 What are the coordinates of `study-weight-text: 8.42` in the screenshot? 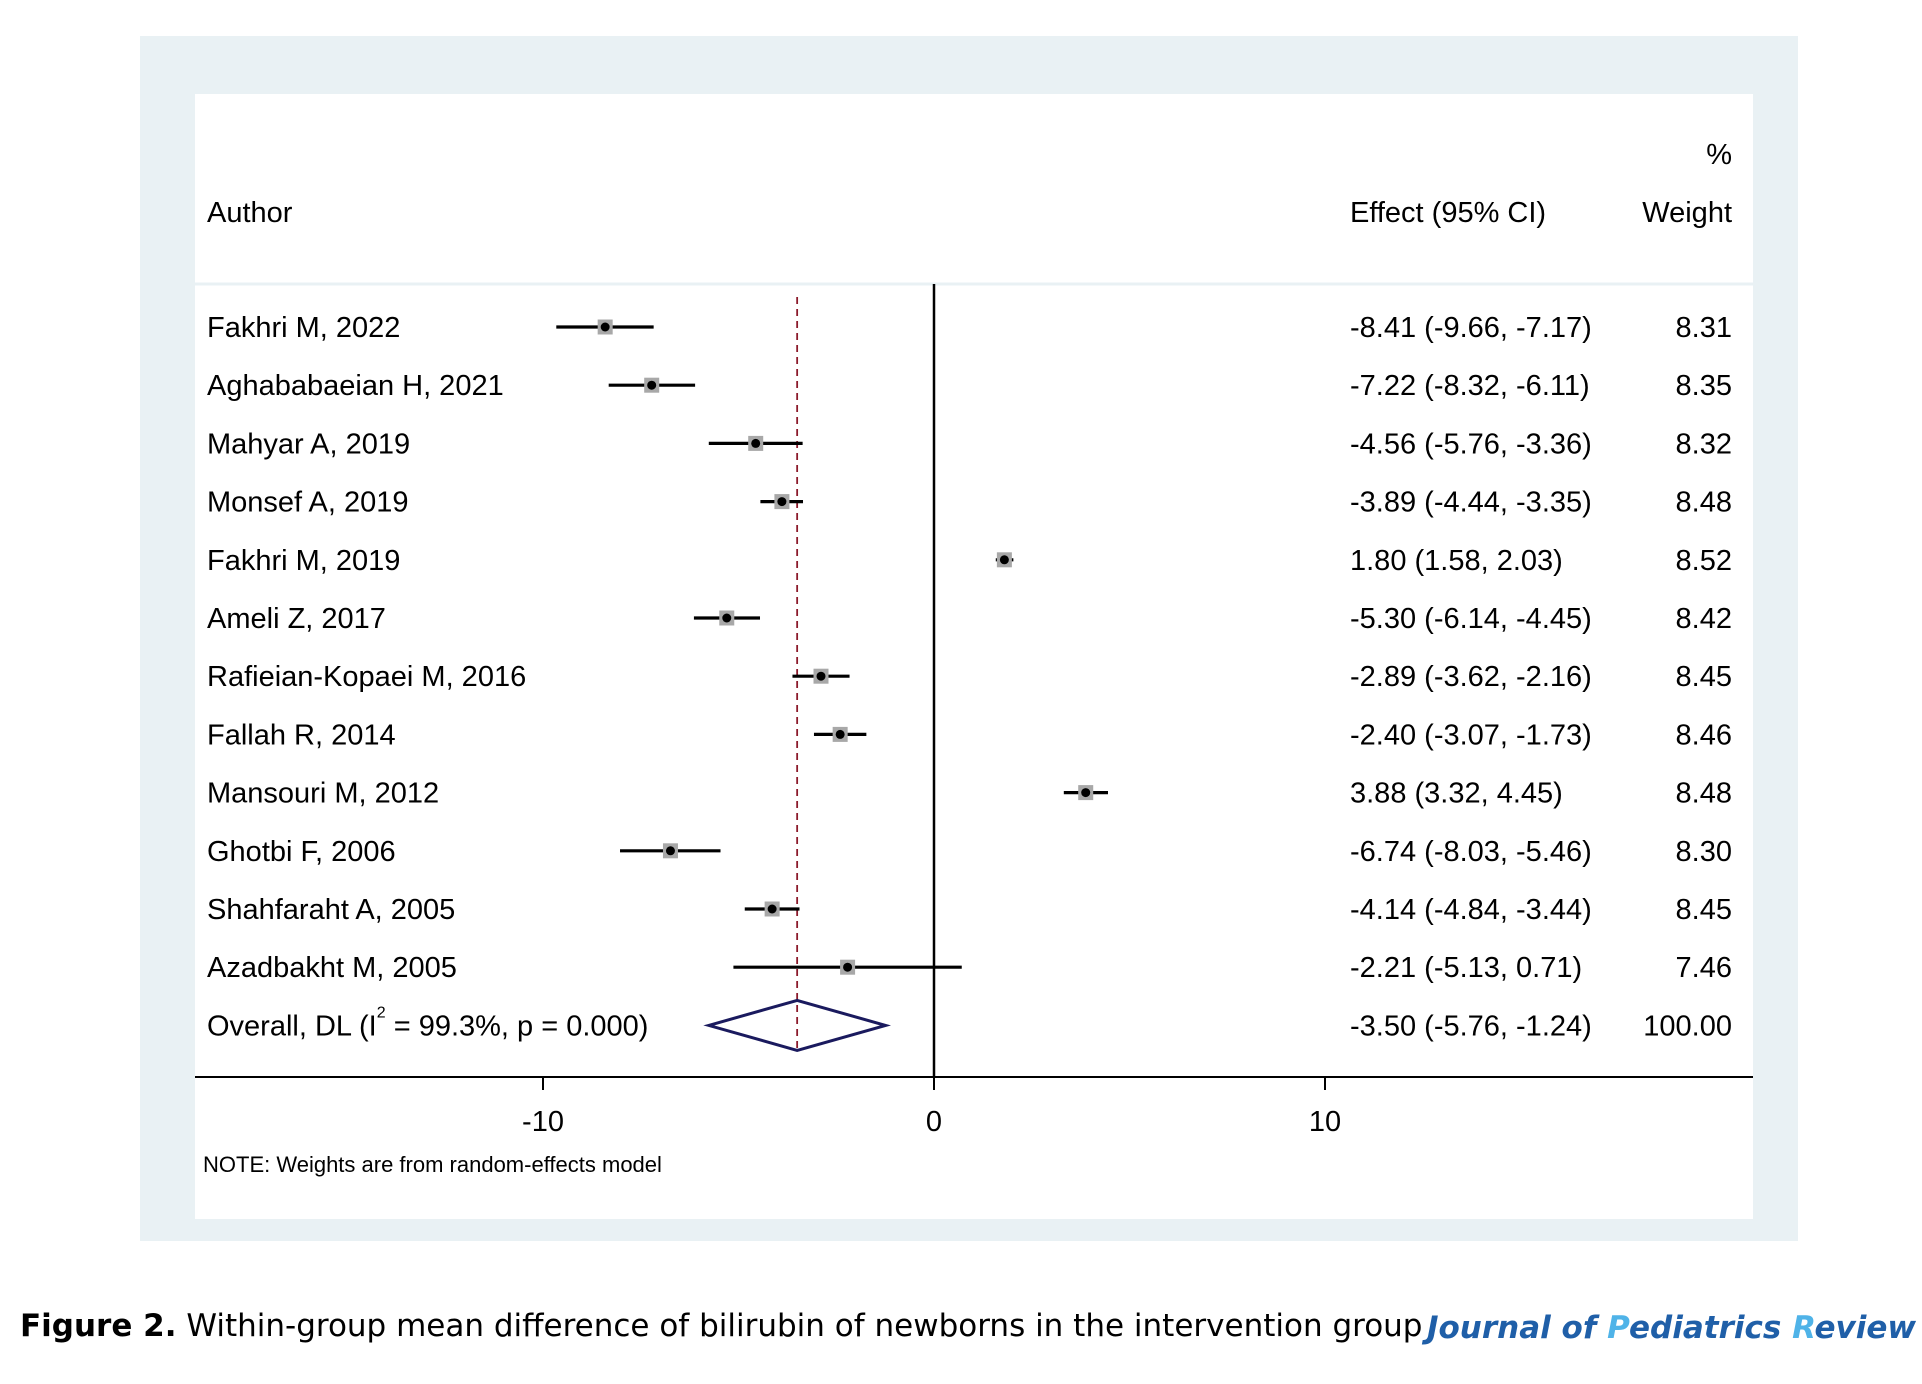 It's located at (1704, 619).